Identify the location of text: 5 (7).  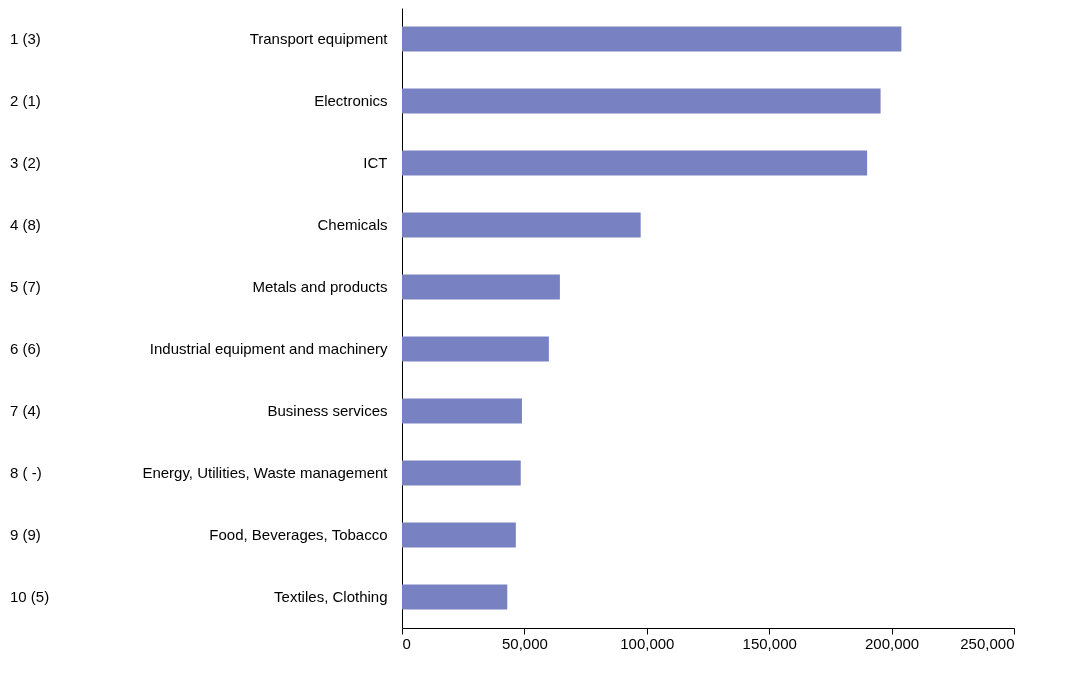
(25, 286).